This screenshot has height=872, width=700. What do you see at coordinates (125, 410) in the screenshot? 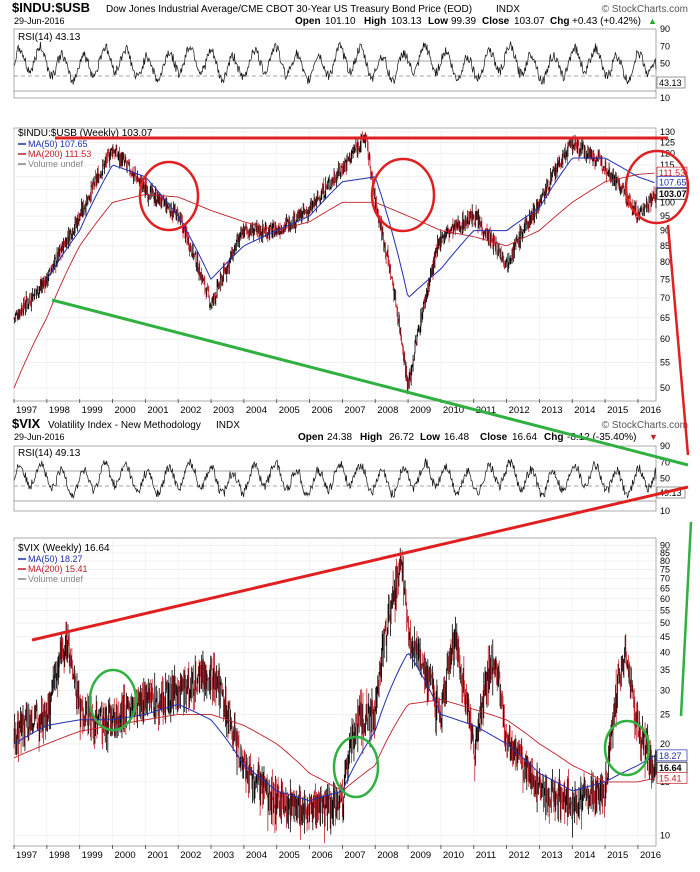
I see `top-year-label: 2000` at bounding box center [125, 410].